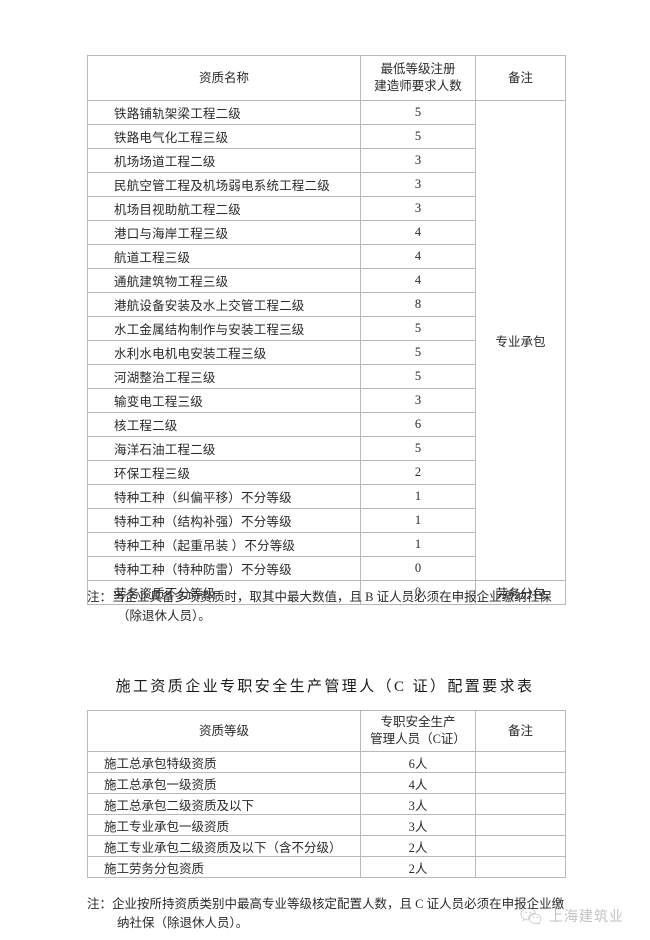 The image size is (650, 940). Describe the element at coordinates (418, 78) in the screenshot. I see `header-min-registered-builders: 最低等级注册 建造师要求人数` at that location.